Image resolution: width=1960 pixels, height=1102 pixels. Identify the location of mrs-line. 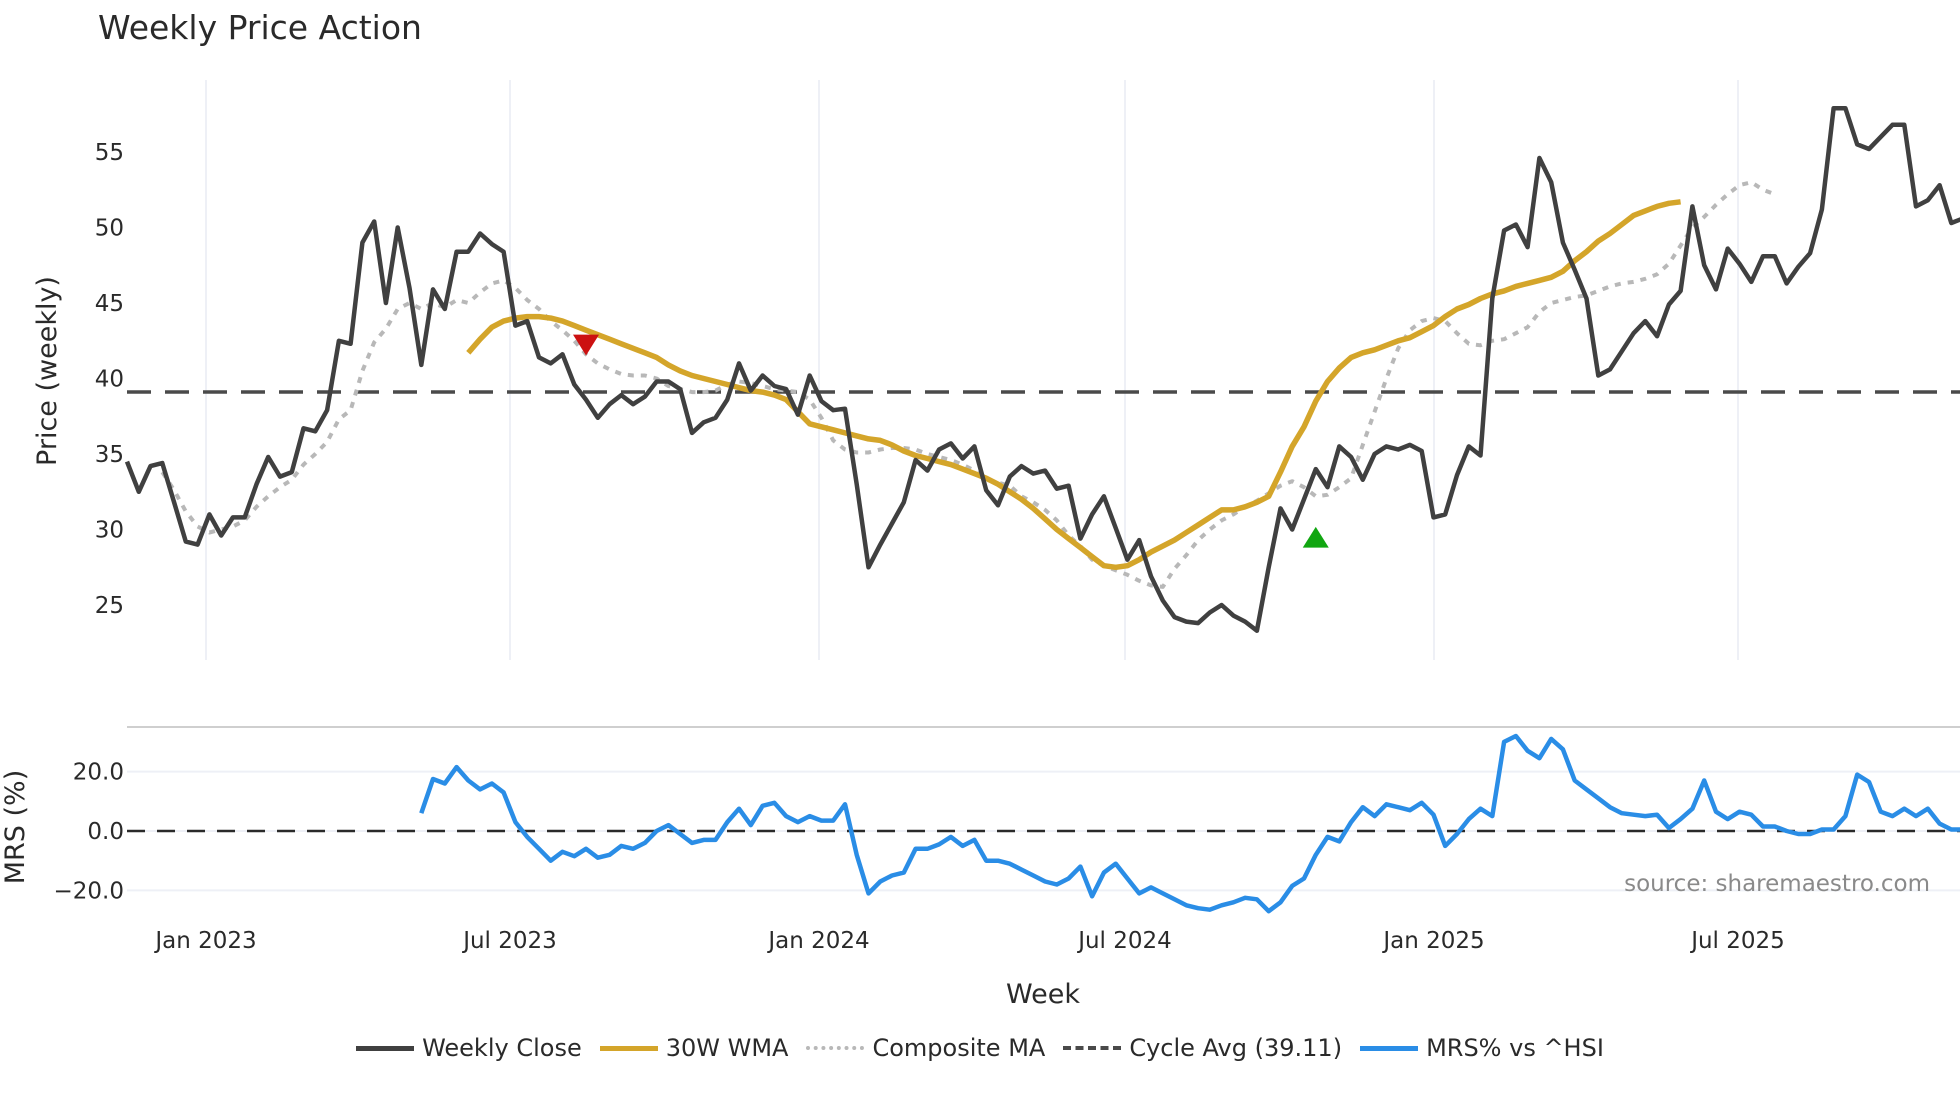
(1189, 823).